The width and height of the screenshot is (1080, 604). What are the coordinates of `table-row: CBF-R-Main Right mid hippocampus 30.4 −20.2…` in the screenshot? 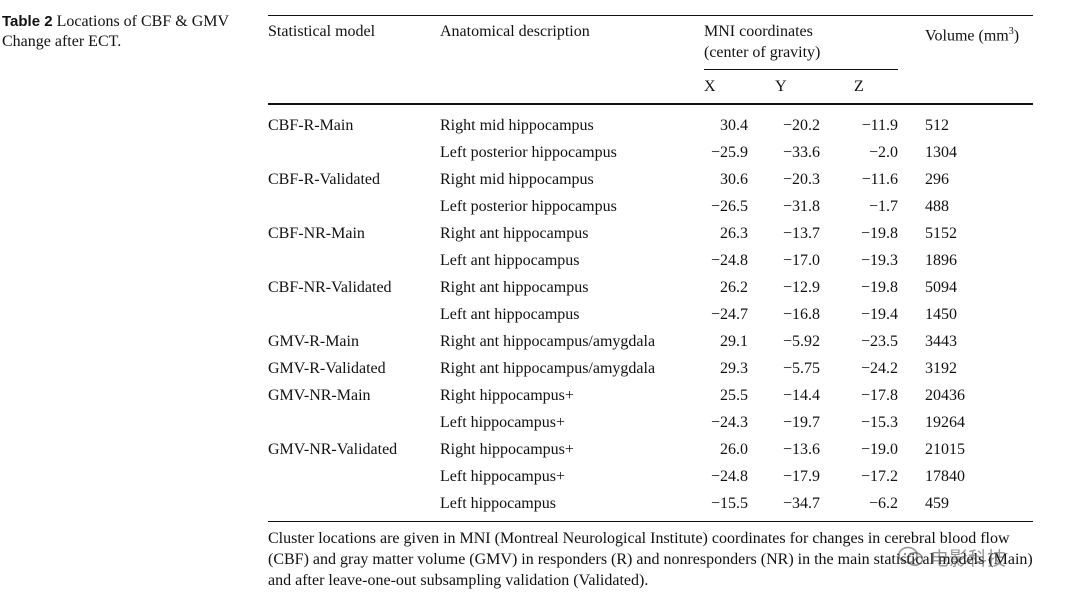 It's located at (650, 127).